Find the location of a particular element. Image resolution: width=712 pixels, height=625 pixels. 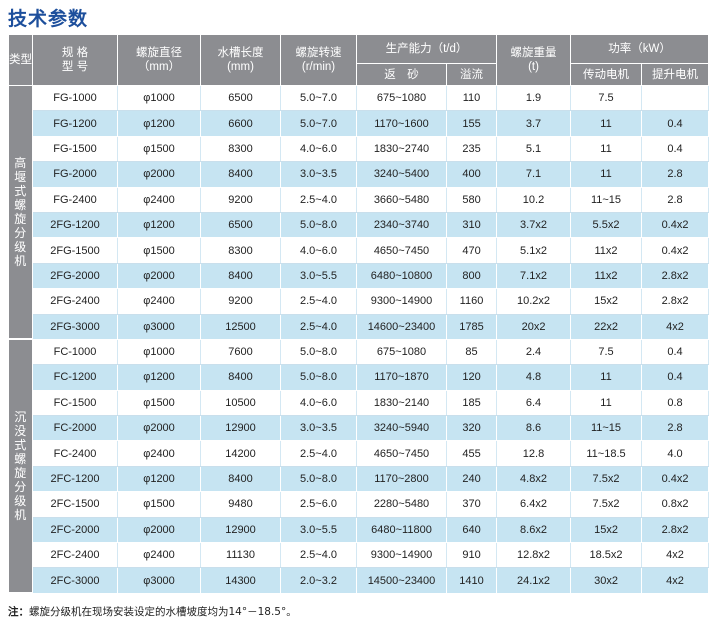

header-power: 功率（kW） is located at coordinates (640, 49).